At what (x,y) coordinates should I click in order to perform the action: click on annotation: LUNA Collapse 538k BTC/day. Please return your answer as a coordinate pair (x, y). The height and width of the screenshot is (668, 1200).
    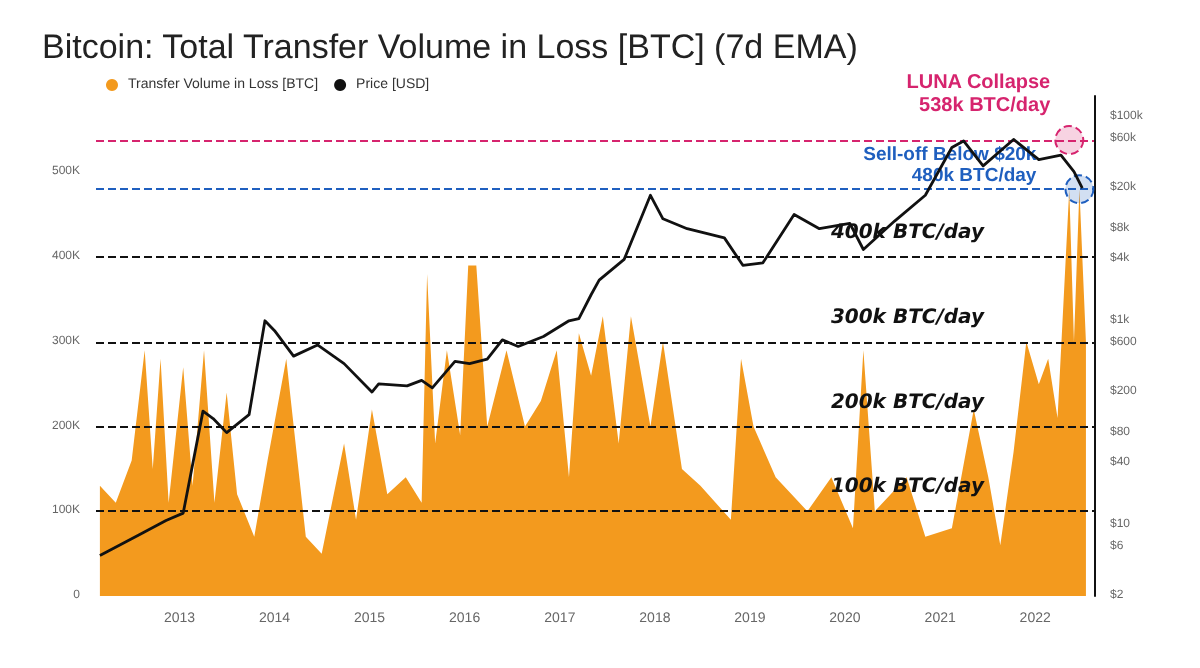
    Looking at the image, I should click on (979, 94).